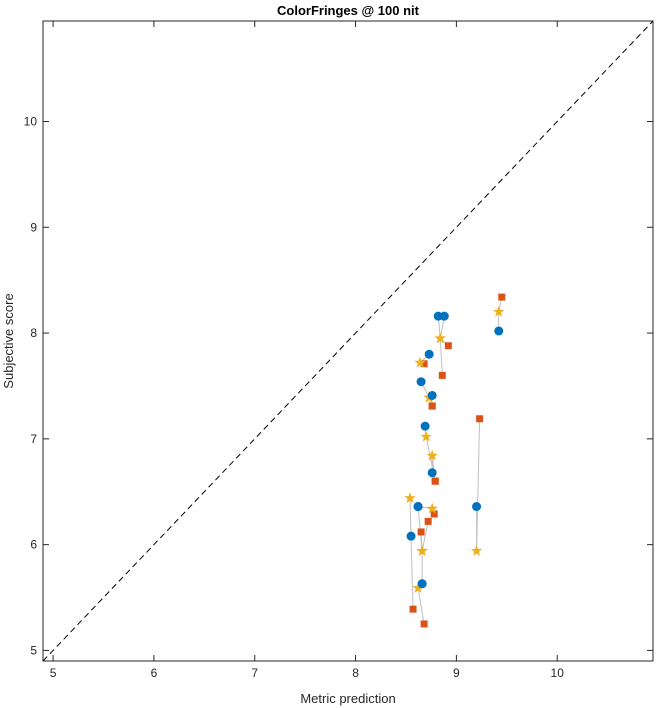 Image resolution: width=656 pixels, height=708 pixels. Describe the element at coordinates (456, 673) in the screenshot. I see `x-tick-label: 9` at that location.